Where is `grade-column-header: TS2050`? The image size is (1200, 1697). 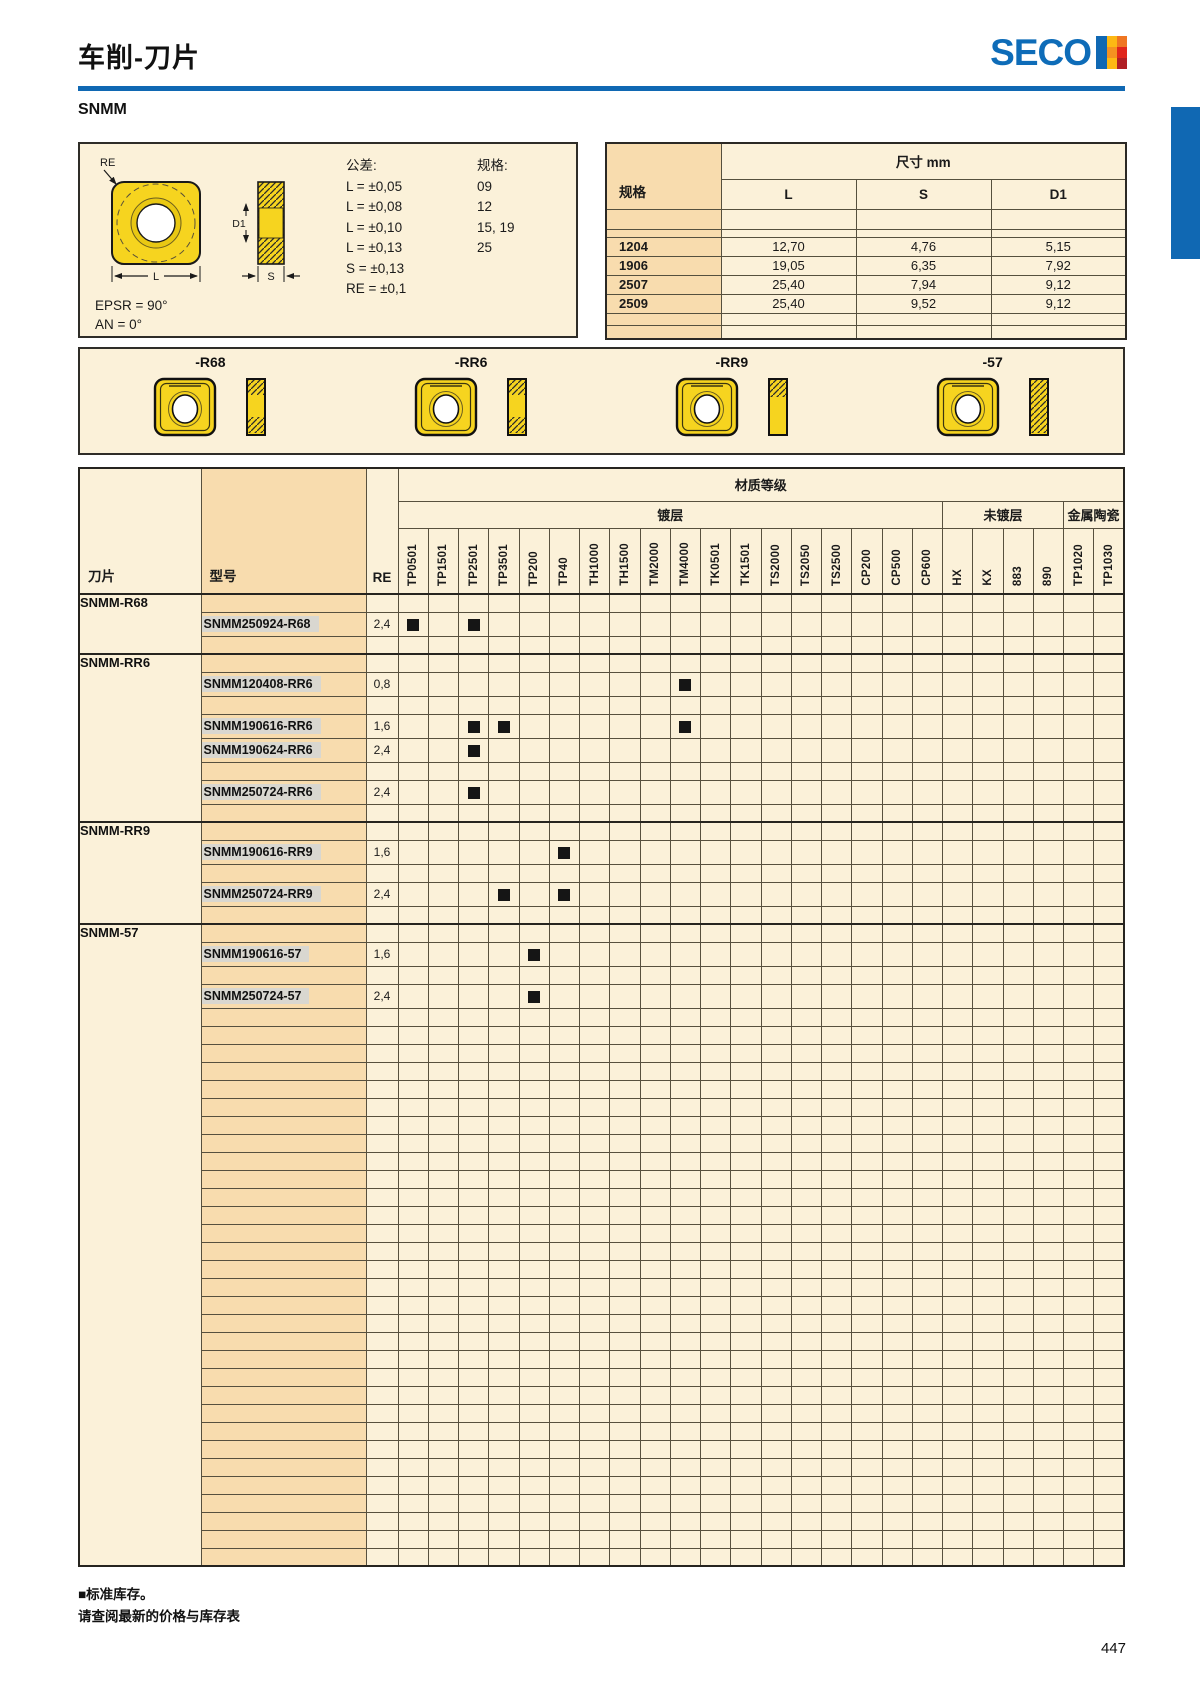 grade-column-header: TS2050 is located at coordinates (806, 561).